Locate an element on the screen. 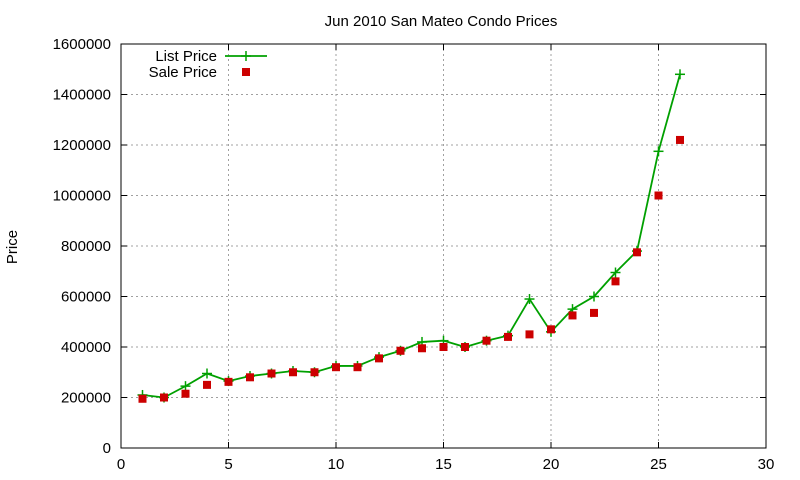  chart-title: Jun 2010 San Mateo Condo Prices is located at coordinates (441, 21).